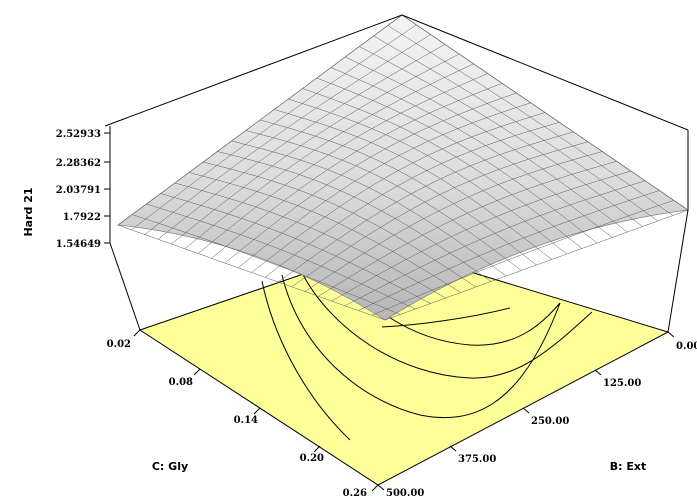 Image resolution: width=697 pixels, height=500 pixels. Describe the element at coordinates (246, 420) in the screenshot. I see `y-tick-label: 0.14` at that location.